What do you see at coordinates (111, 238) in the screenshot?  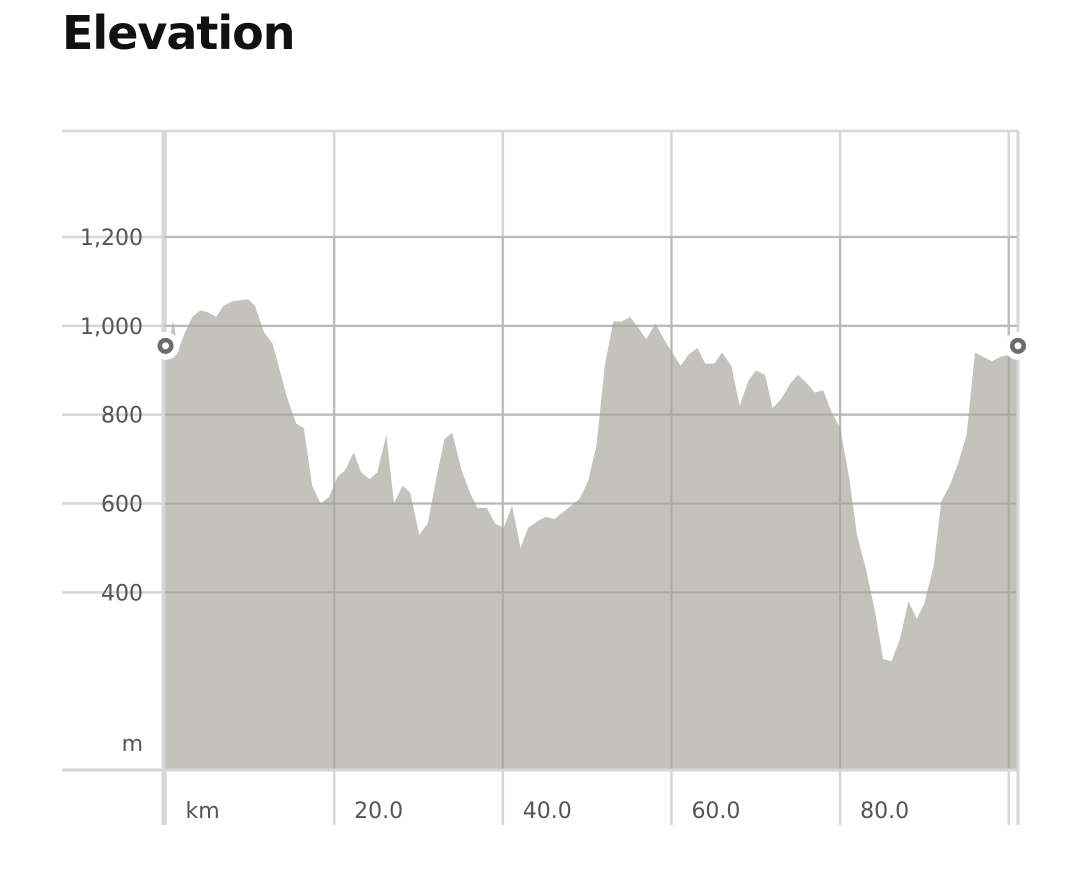 I see `y-tick-label: 1,200` at bounding box center [111, 238].